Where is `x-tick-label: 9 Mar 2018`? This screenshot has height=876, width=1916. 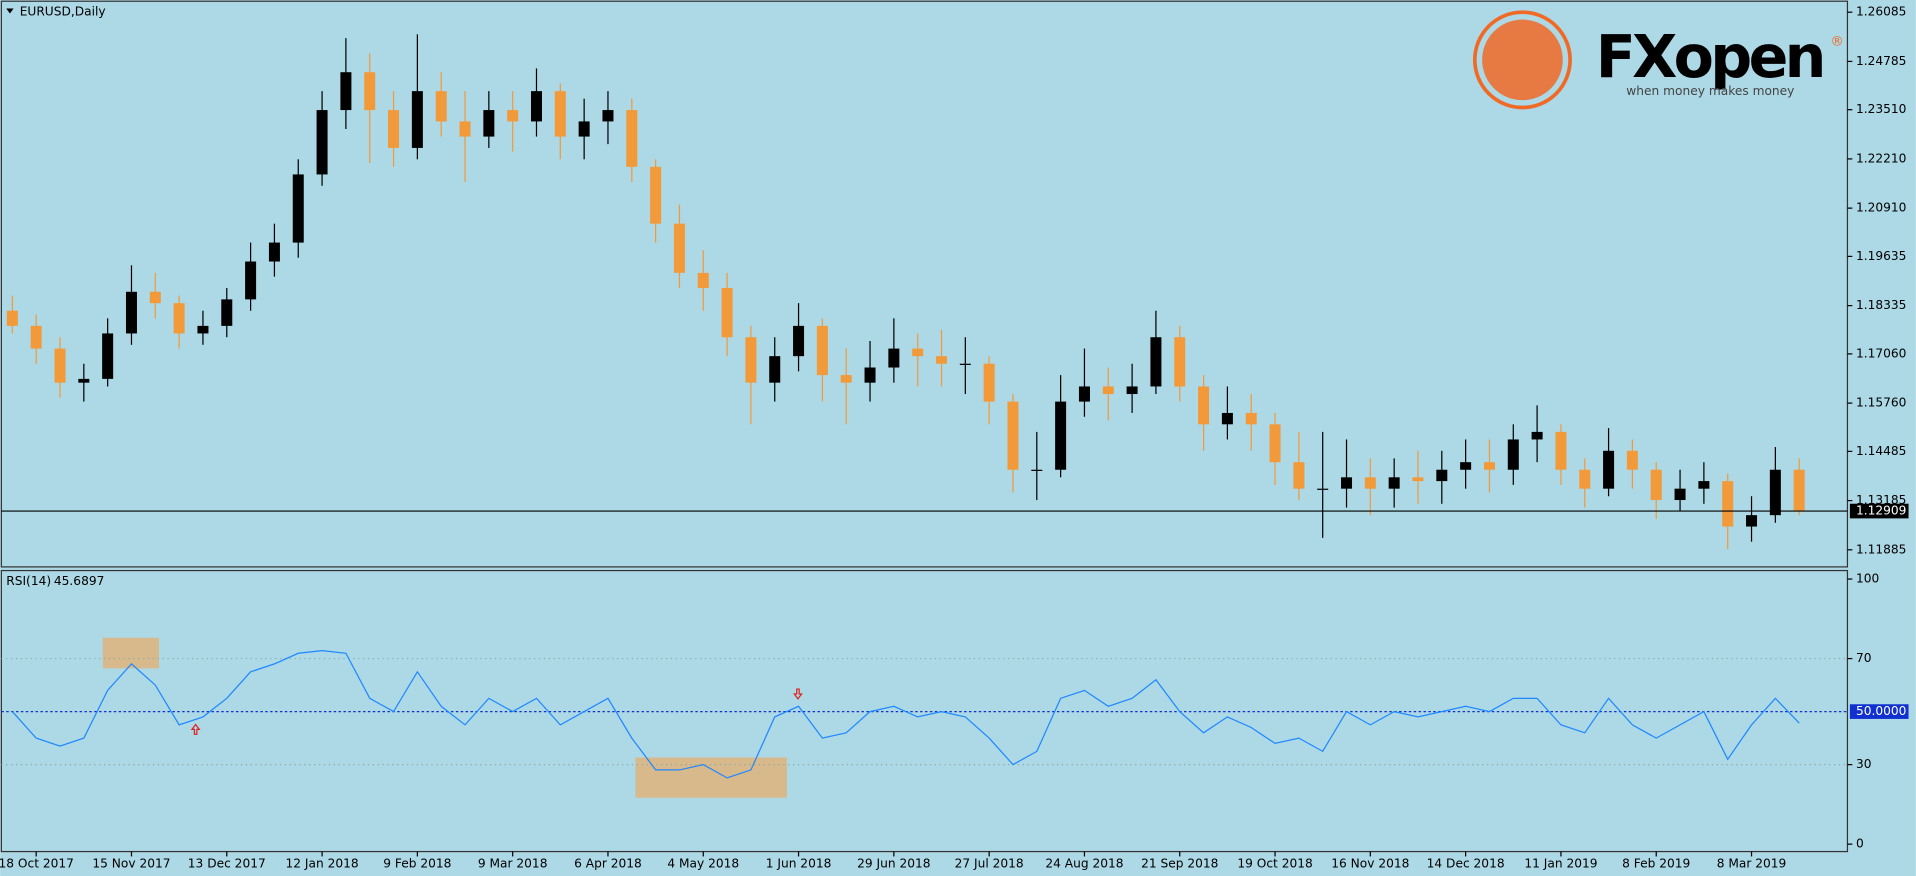
x-tick-label: 9 Mar 2018 is located at coordinates (513, 863).